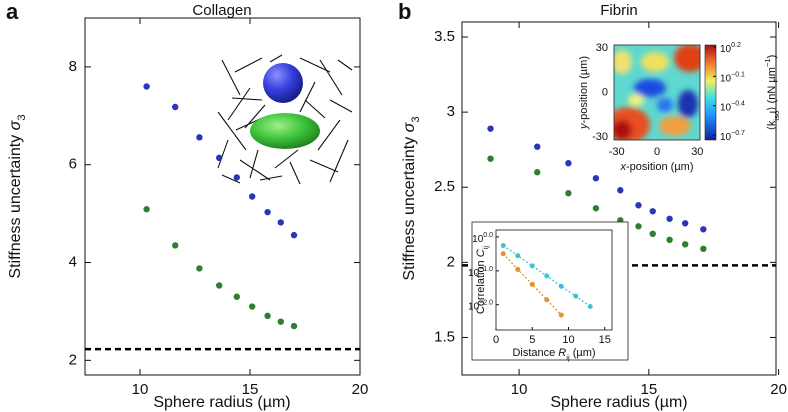 Image resolution: width=788 pixels, height=412 pixels. What do you see at coordinates (697, 152) in the screenshot?
I see `x-tick-label: 30` at bounding box center [697, 152].